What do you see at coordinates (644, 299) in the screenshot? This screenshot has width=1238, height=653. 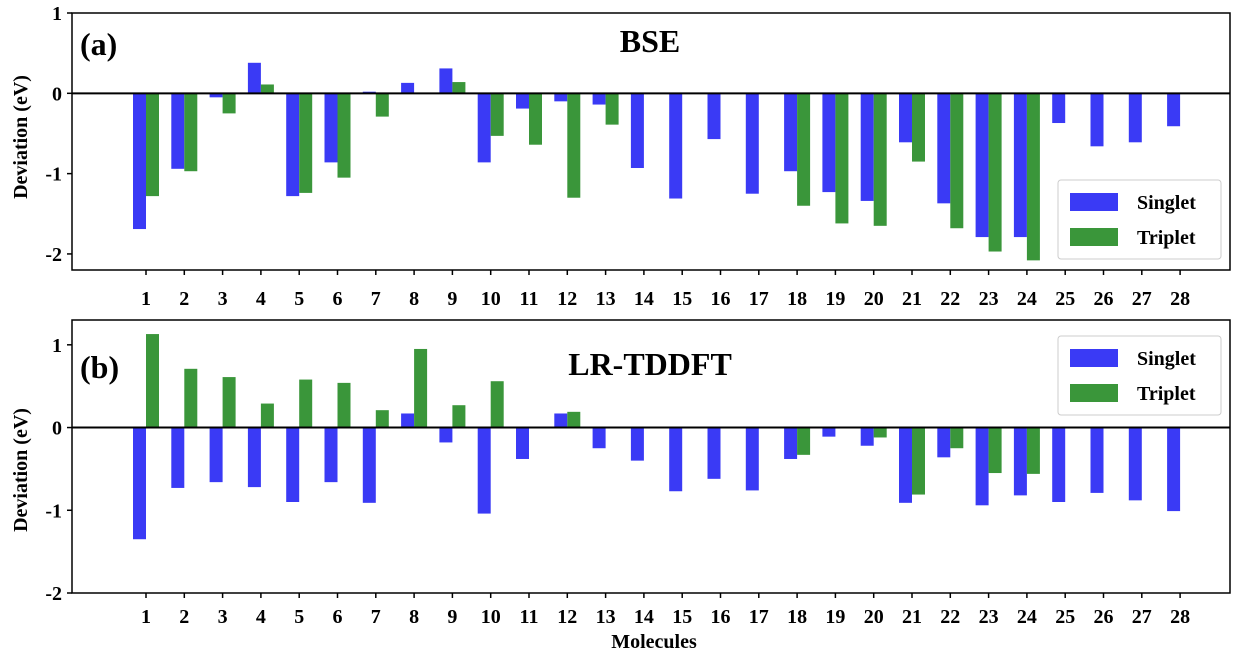 I see `panel-a-x-tick-label-14: 14` at bounding box center [644, 299].